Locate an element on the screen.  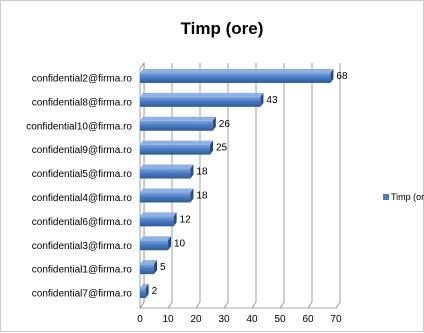
value-label-5: 18 is located at coordinates (202, 172).